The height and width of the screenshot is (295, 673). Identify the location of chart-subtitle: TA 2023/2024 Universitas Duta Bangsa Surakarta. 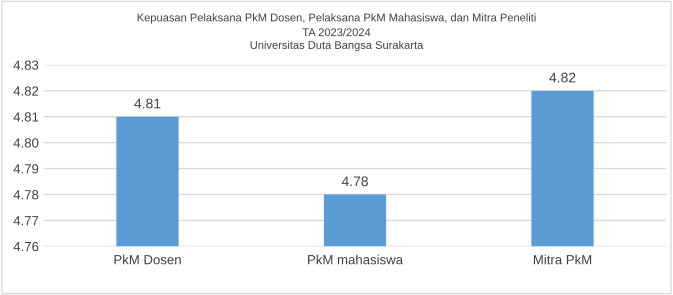
(337, 40).